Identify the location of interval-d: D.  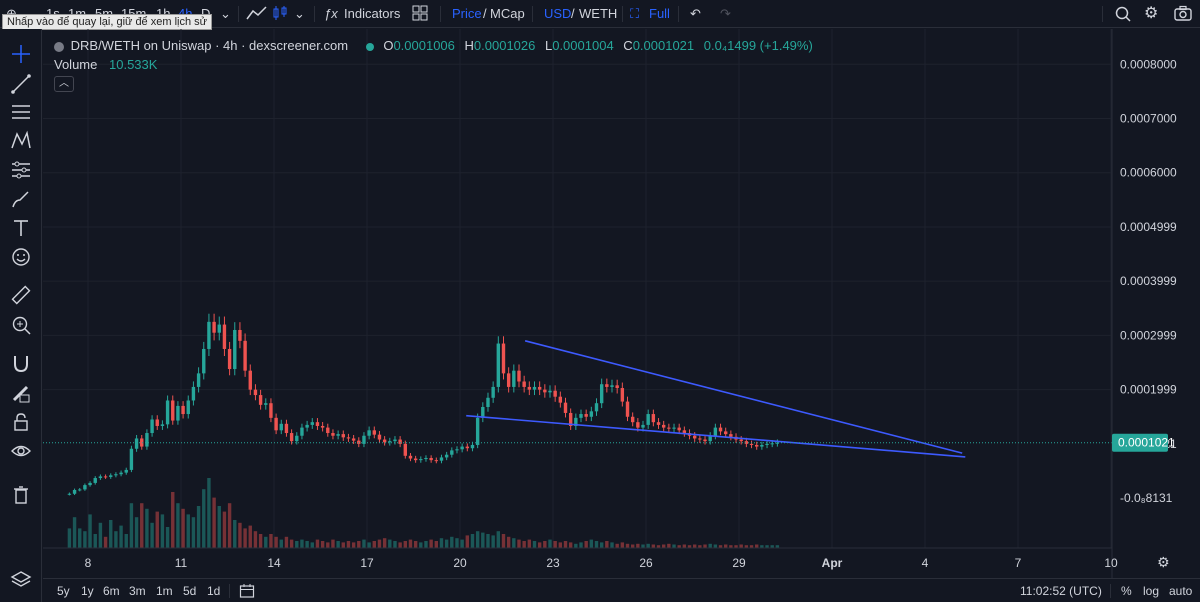
(205, 14).